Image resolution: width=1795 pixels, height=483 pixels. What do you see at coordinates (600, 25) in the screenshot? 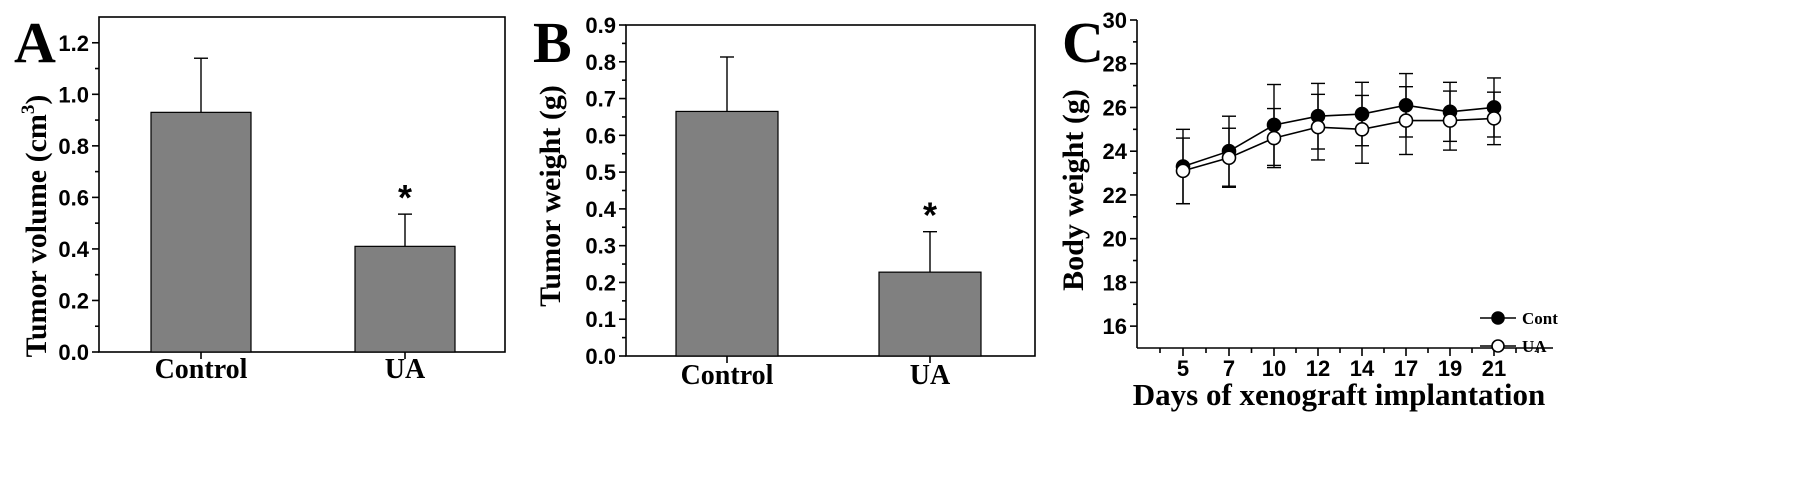
I see `panel-b-ytick-label: 0.9` at bounding box center [600, 25].